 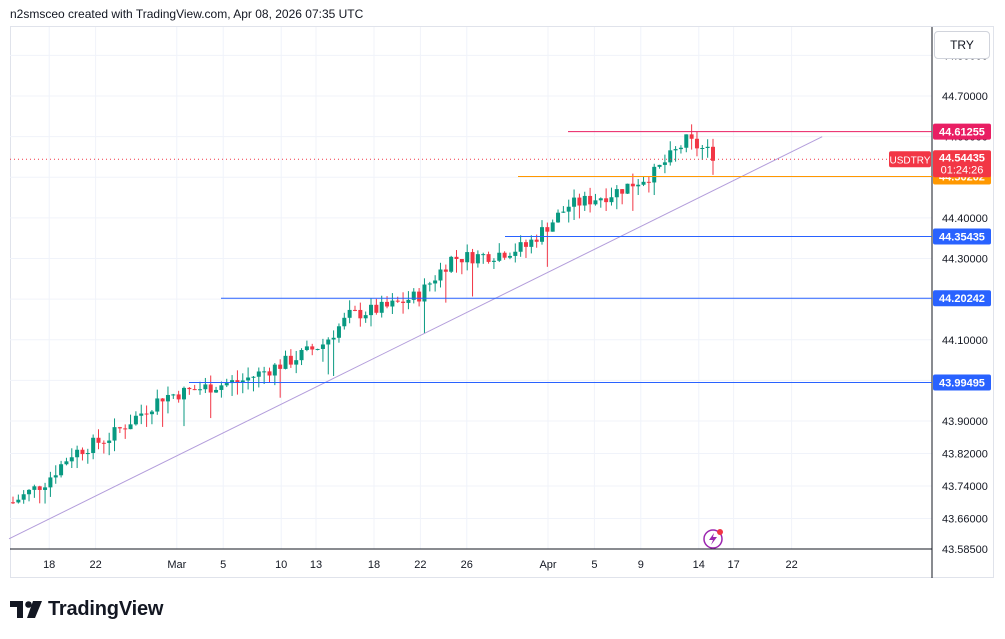 What do you see at coordinates (106, 609) in the screenshot?
I see `tradingview-wordmark: TradingView` at bounding box center [106, 609].